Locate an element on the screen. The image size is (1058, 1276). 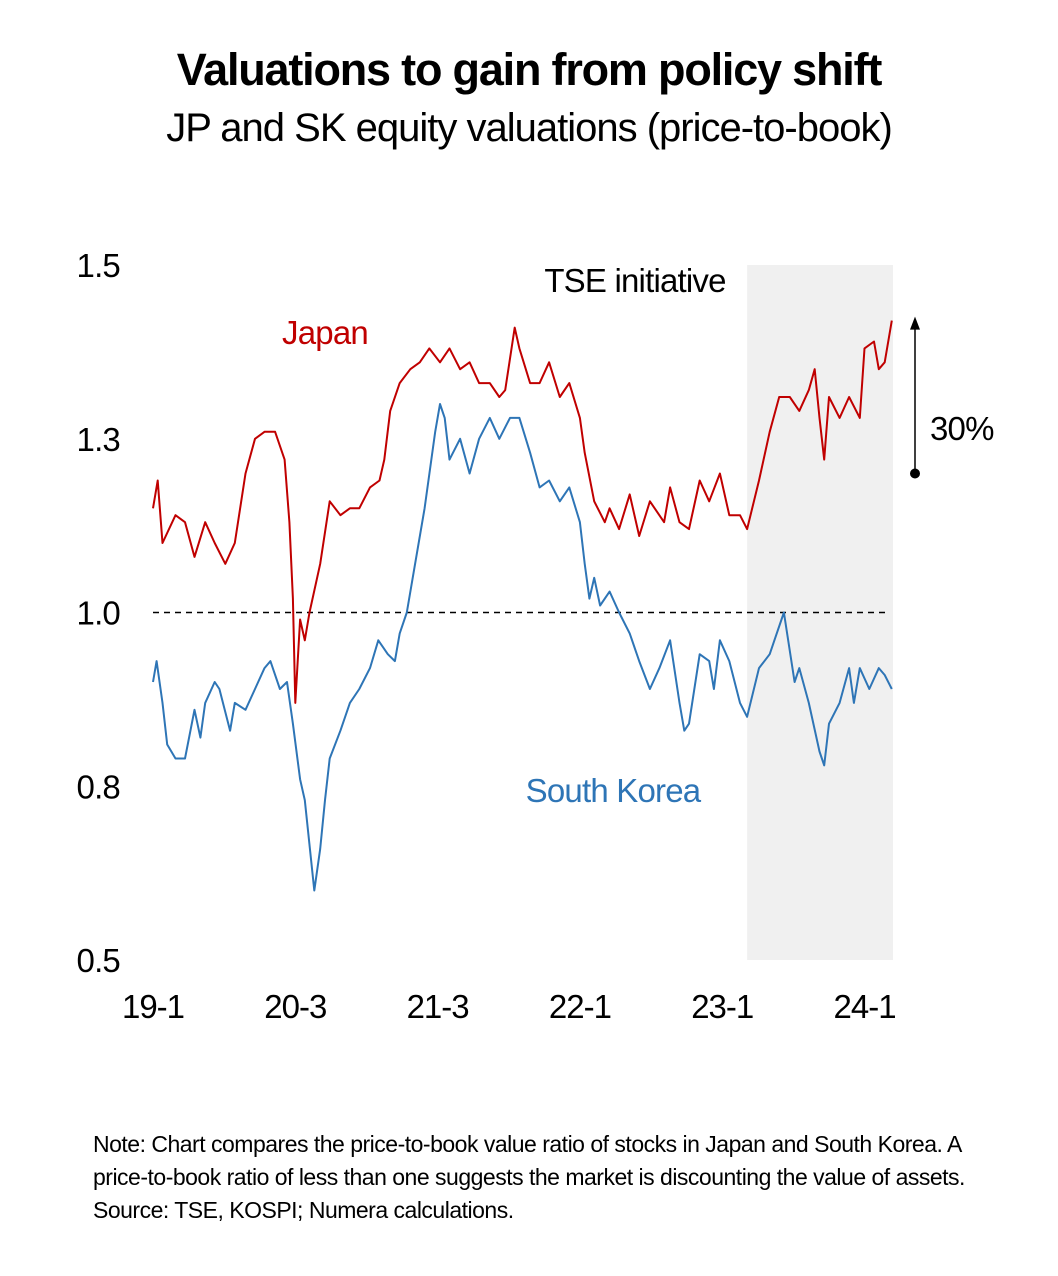
annotation-label: 30% is located at coordinates (962, 428).